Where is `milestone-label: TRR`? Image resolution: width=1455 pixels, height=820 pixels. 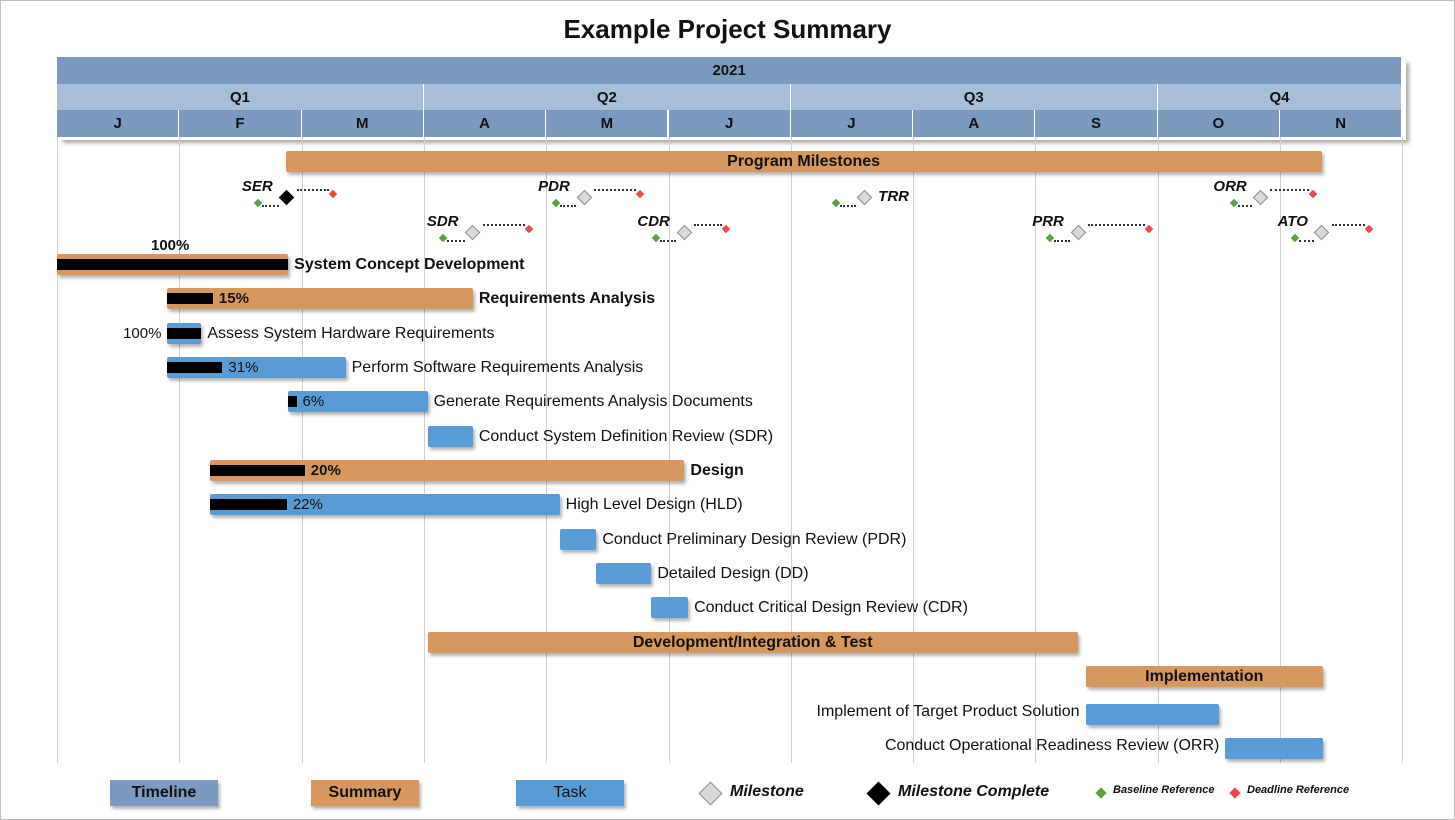 milestone-label: TRR is located at coordinates (893, 196).